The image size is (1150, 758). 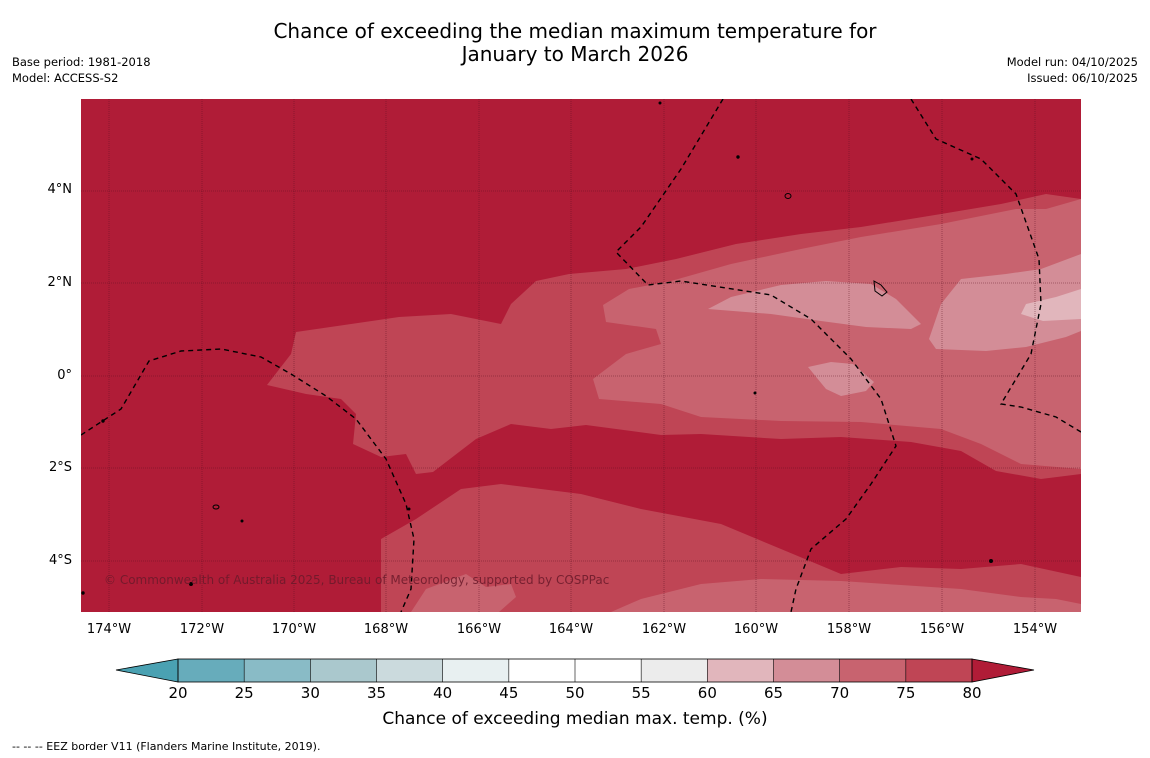 I want to click on lon-label-168w: 168°W, so click(x=386, y=629).